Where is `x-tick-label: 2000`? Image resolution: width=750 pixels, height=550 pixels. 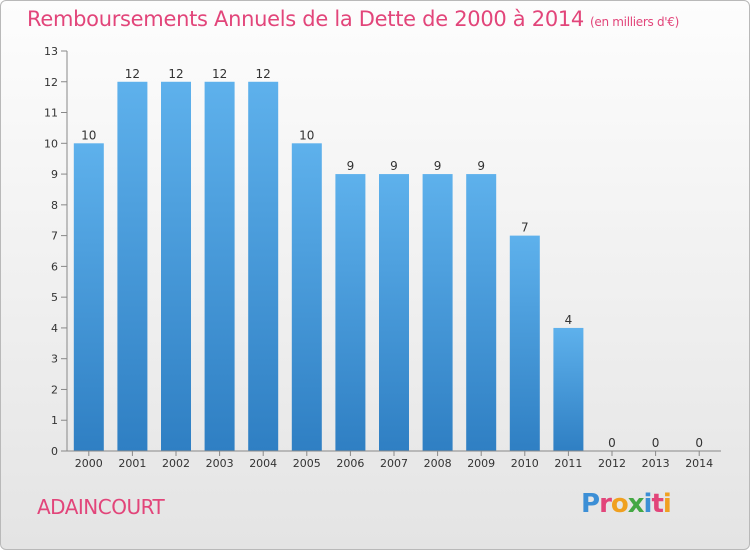
x-tick-label: 2000 is located at coordinates (89, 463).